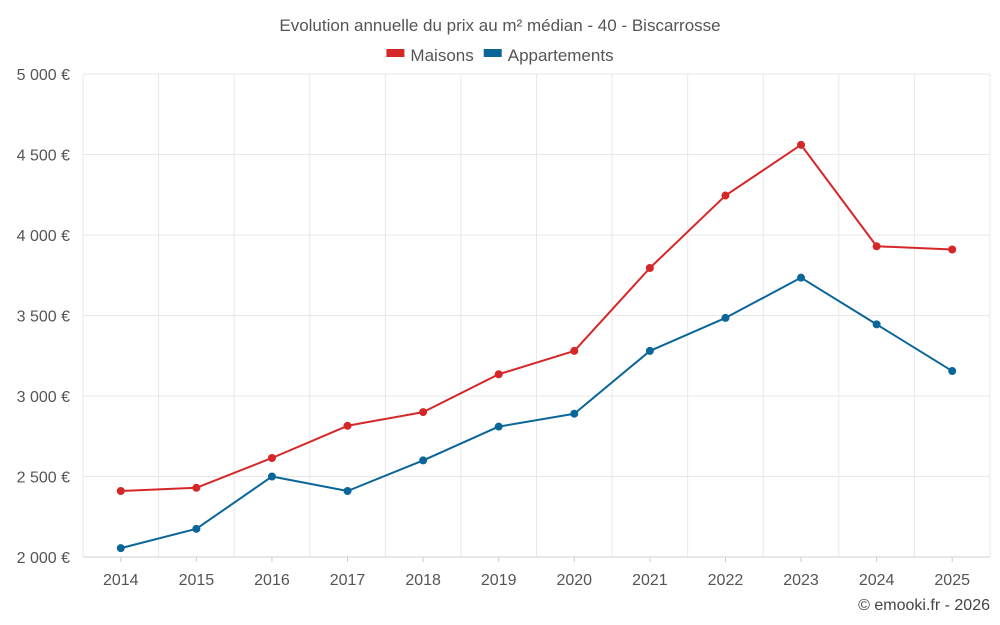 This screenshot has width=1000, height=625. Describe the element at coordinates (441, 55) in the screenshot. I see `legend-label: Maisons` at that location.